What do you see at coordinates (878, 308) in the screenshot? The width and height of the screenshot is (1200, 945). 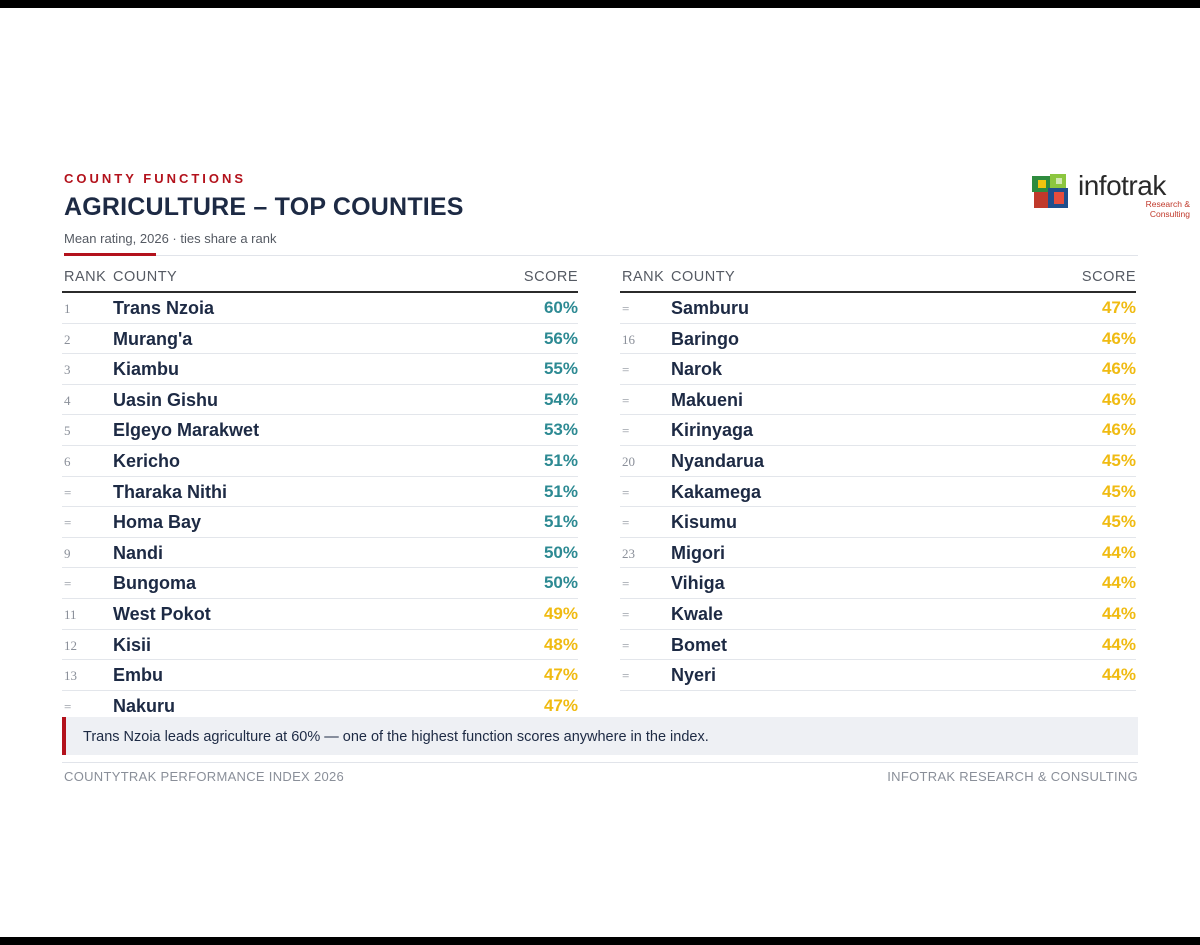 I see `table-row: = Samburu 47%` at bounding box center [878, 308].